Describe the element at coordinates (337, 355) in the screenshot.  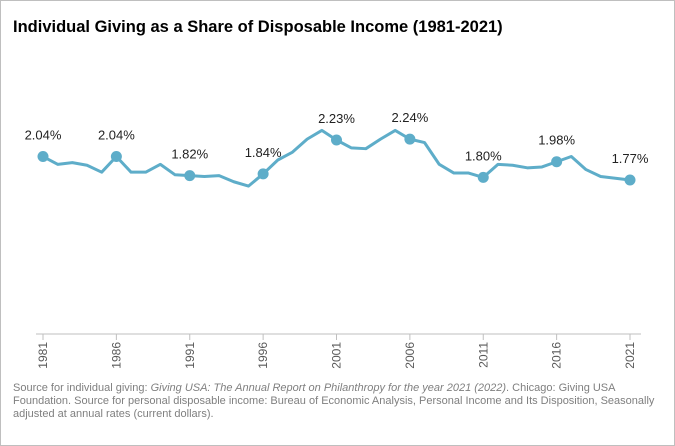
I see `x-tick-label: 2001` at that location.